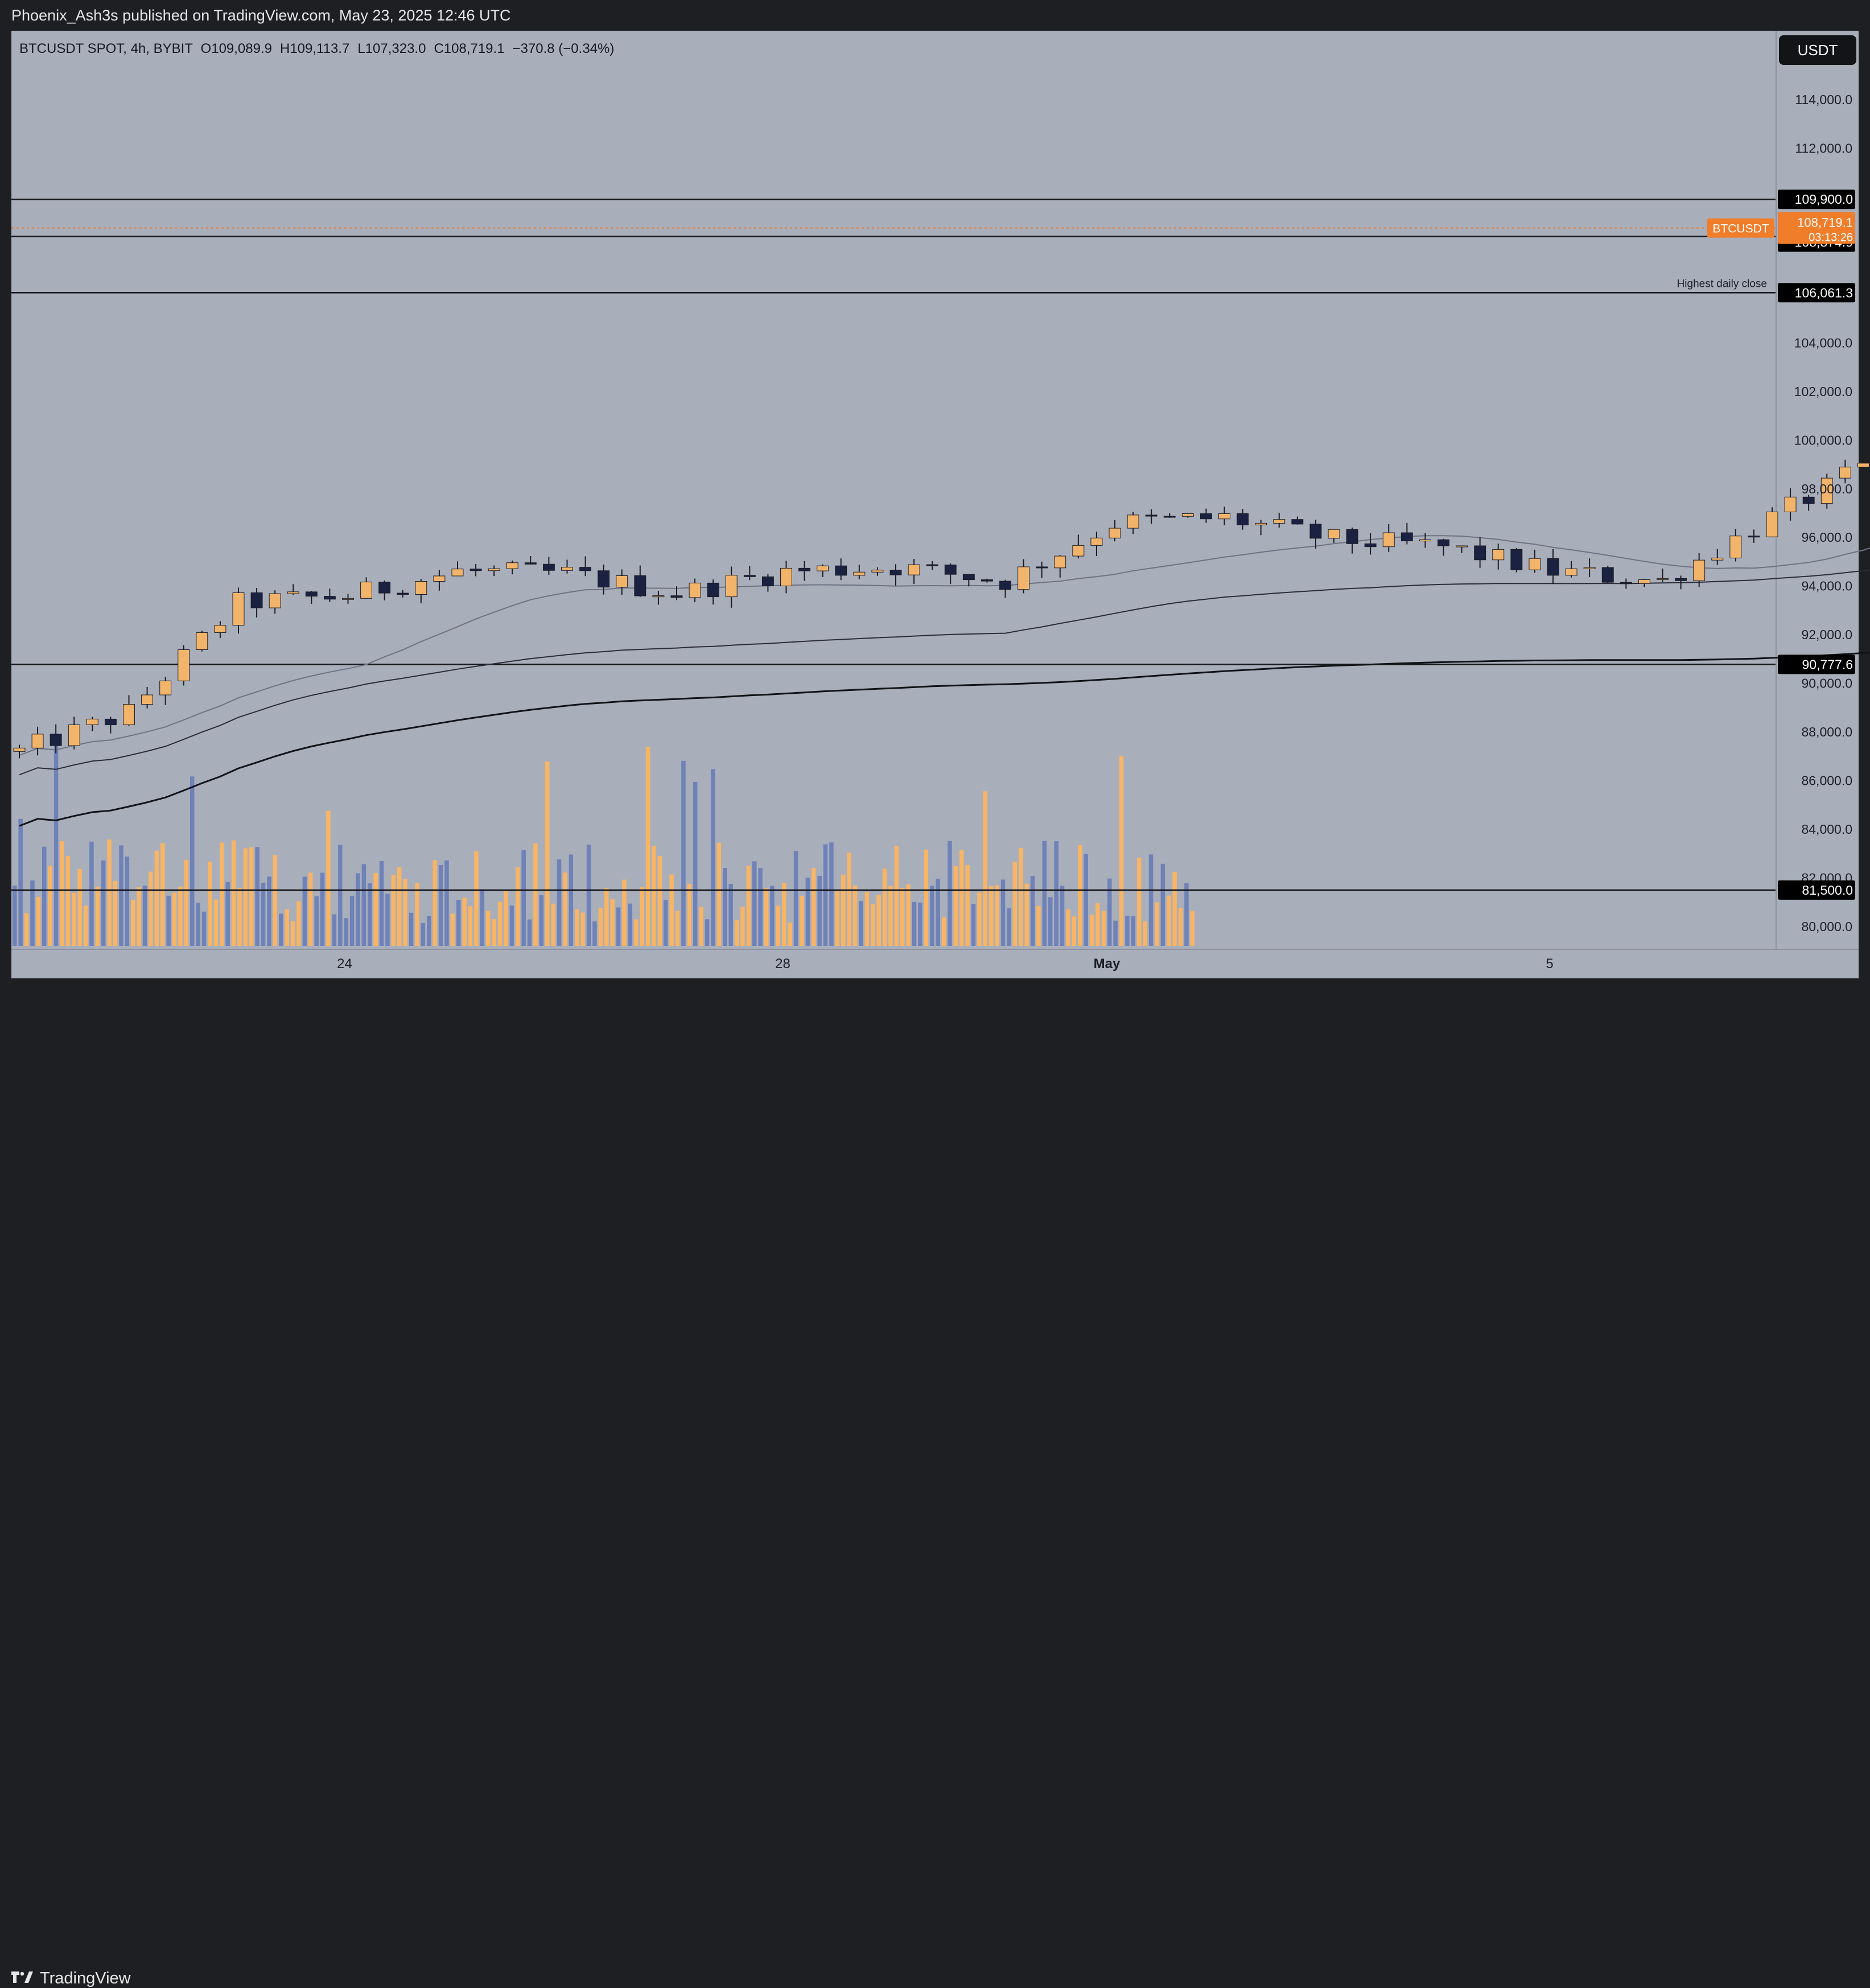  What do you see at coordinates (1817, 50) in the screenshot?
I see `currency-button: USDT` at bounding box center [1817, 50].